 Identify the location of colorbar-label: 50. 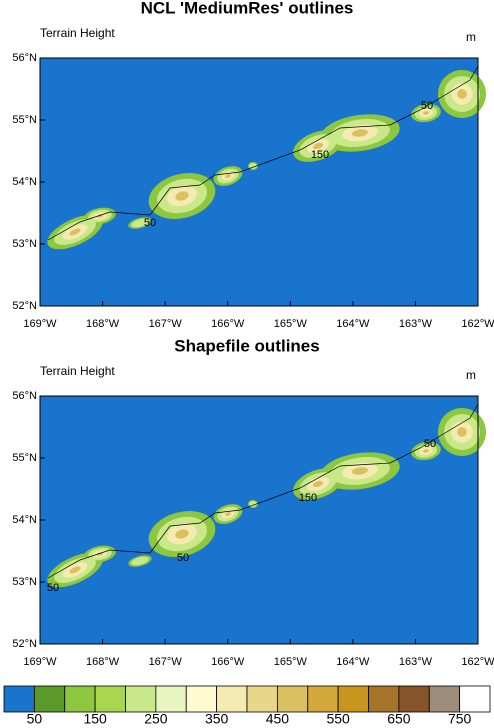
(35, 719).